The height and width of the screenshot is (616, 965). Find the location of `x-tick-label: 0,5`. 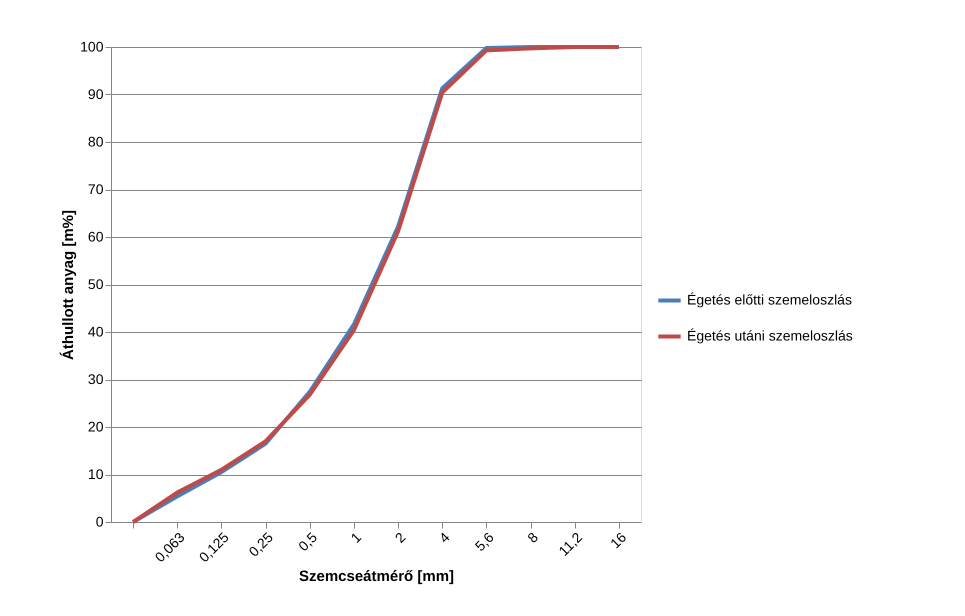

x-tick-label: 0,5 is located at coordinates (307, 541).